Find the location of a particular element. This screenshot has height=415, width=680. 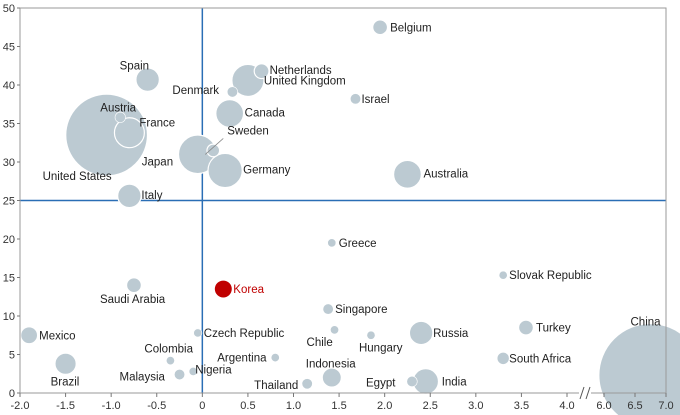

point-label-sweden: Sweden is located at coordinates (248, 131).